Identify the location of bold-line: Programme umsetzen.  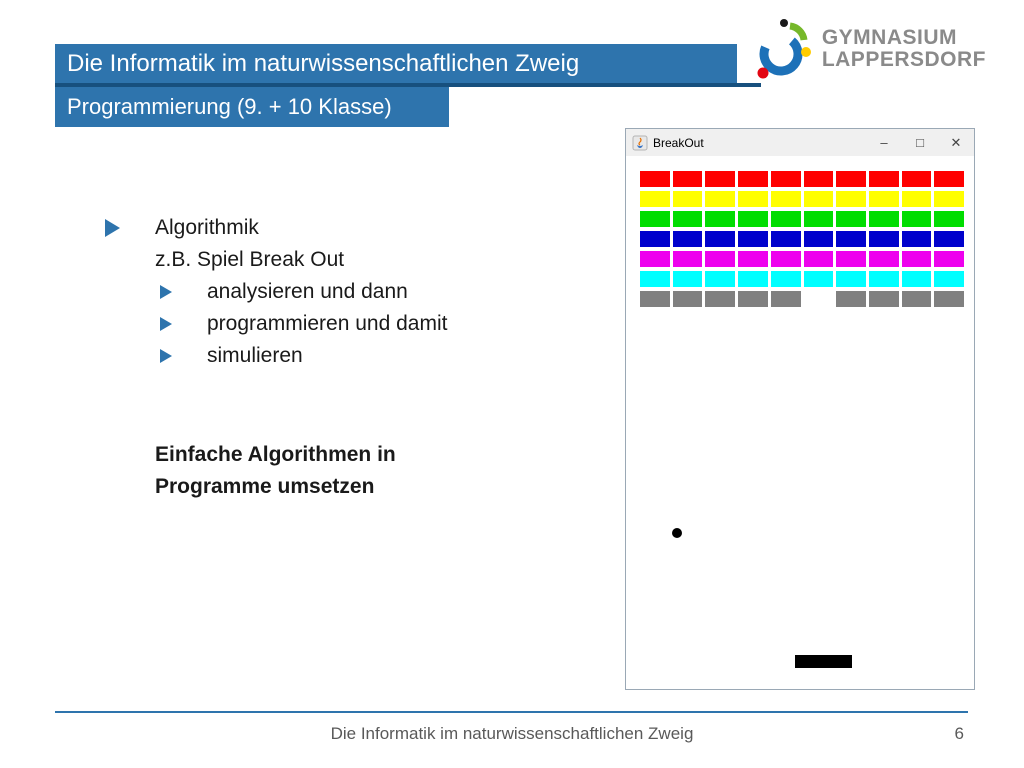
(265, 486).